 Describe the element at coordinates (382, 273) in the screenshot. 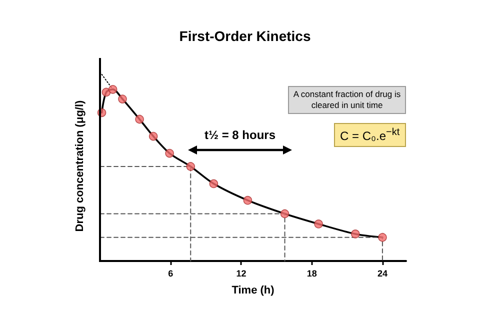

I see `x-tick-label: 24` at that location.